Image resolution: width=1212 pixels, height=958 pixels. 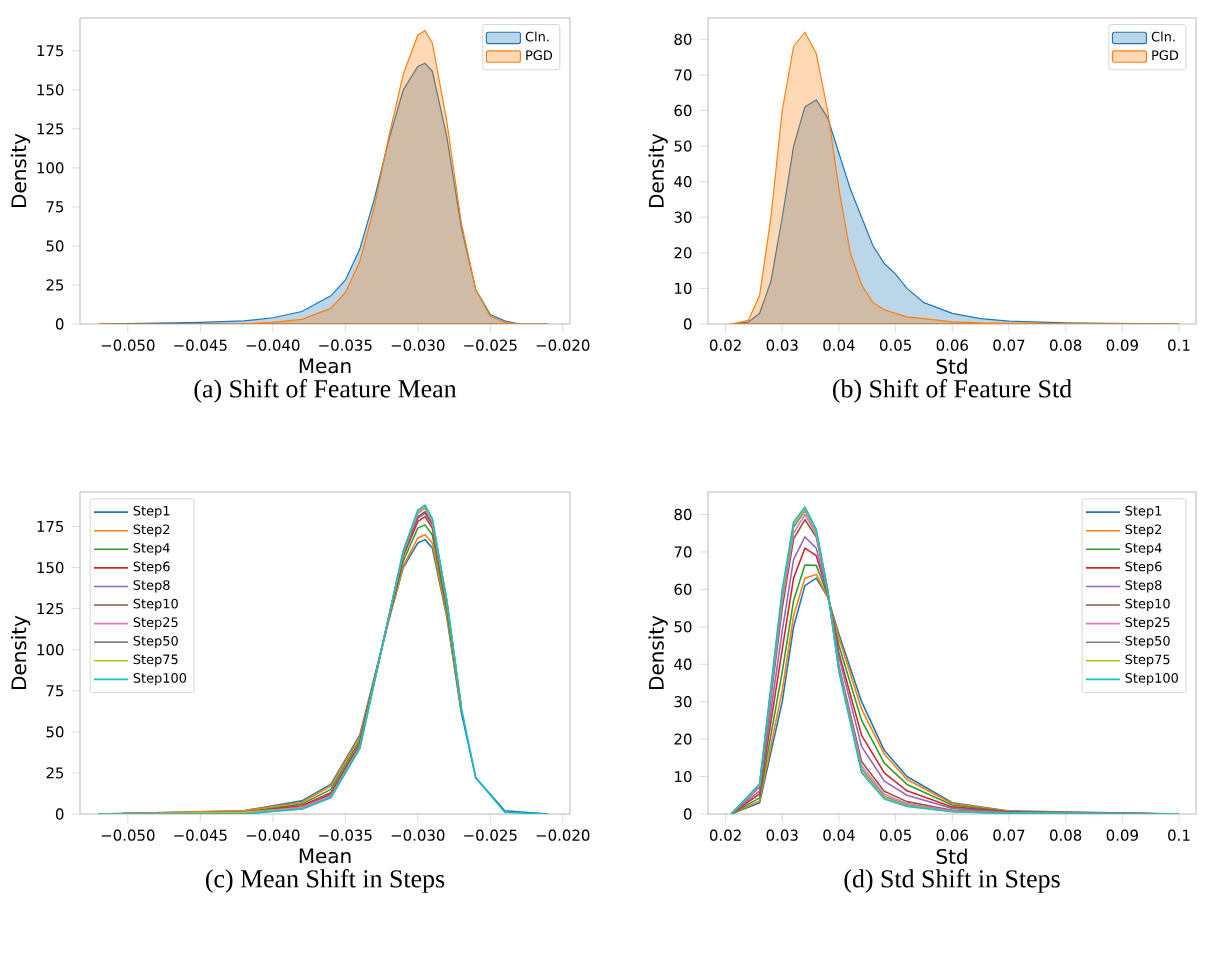 What do you see at coordinates (952, 391) in the screenshot?
I see `text: (b) Shift of Feature Std` at bounding box center [952, 391].